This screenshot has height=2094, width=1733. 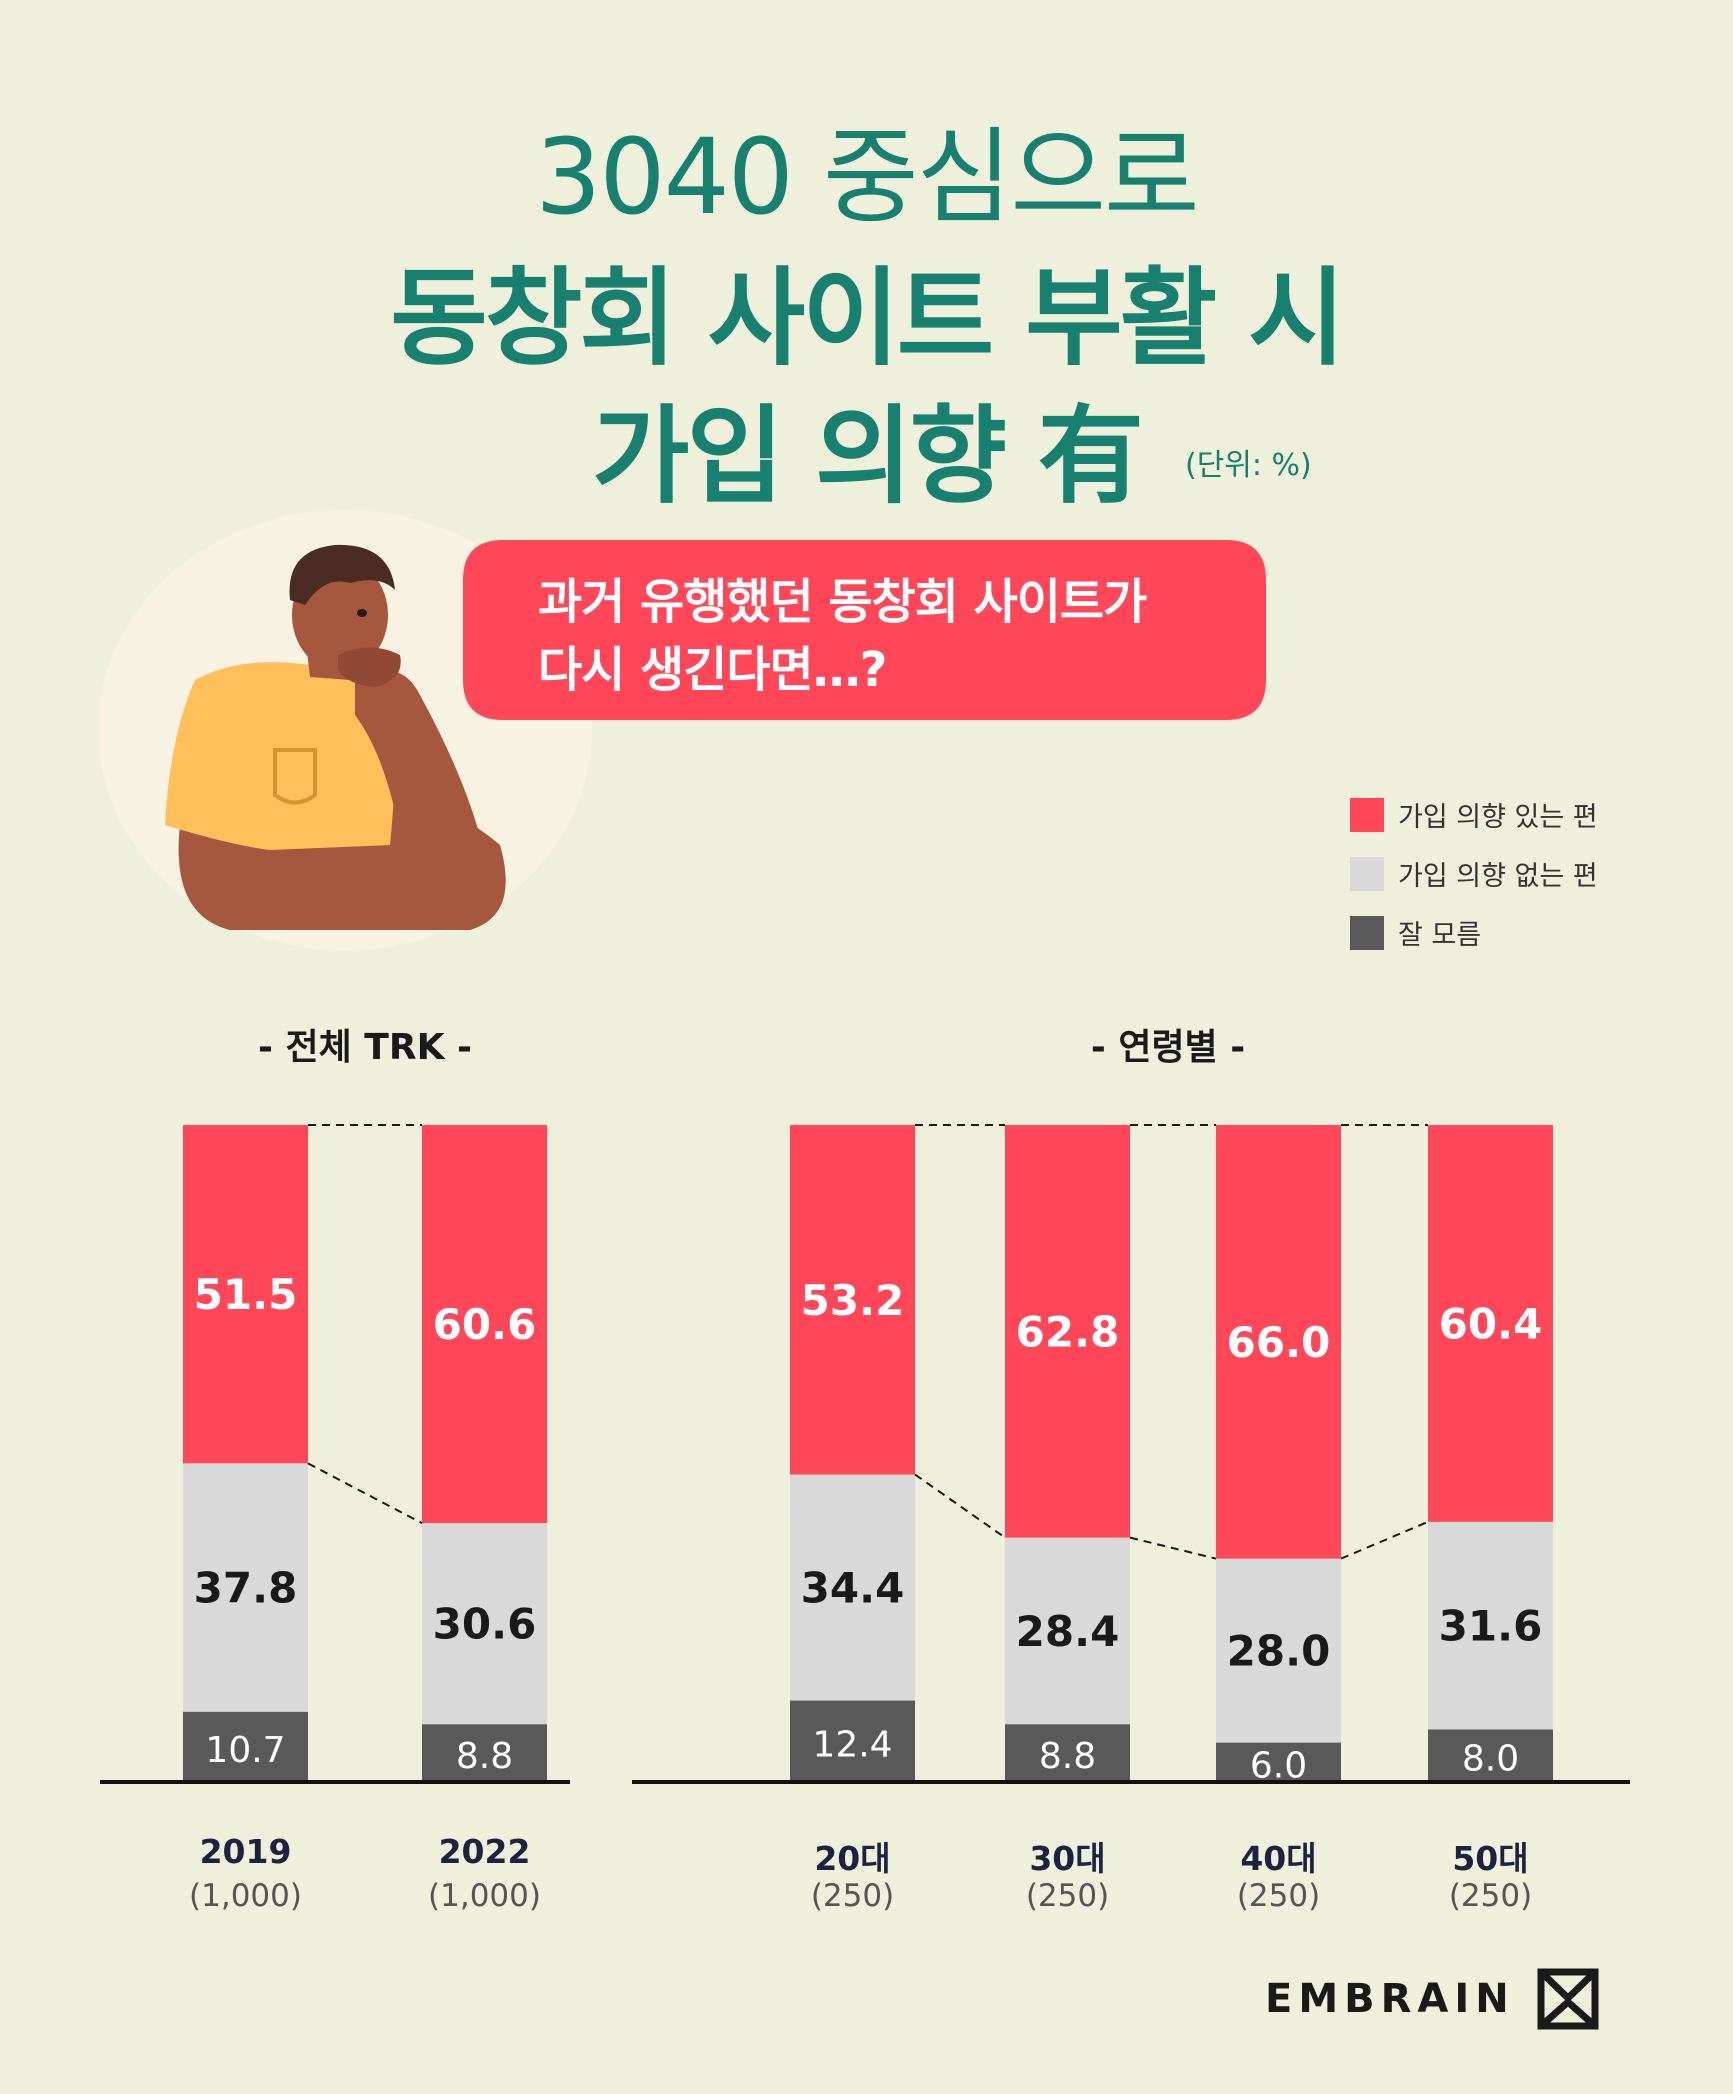 What do you see at coordinates (713, 670) in the screenshot?
I see `bubble-line-2: 다시 생긴다면…?` at bounding box center [713, 670].